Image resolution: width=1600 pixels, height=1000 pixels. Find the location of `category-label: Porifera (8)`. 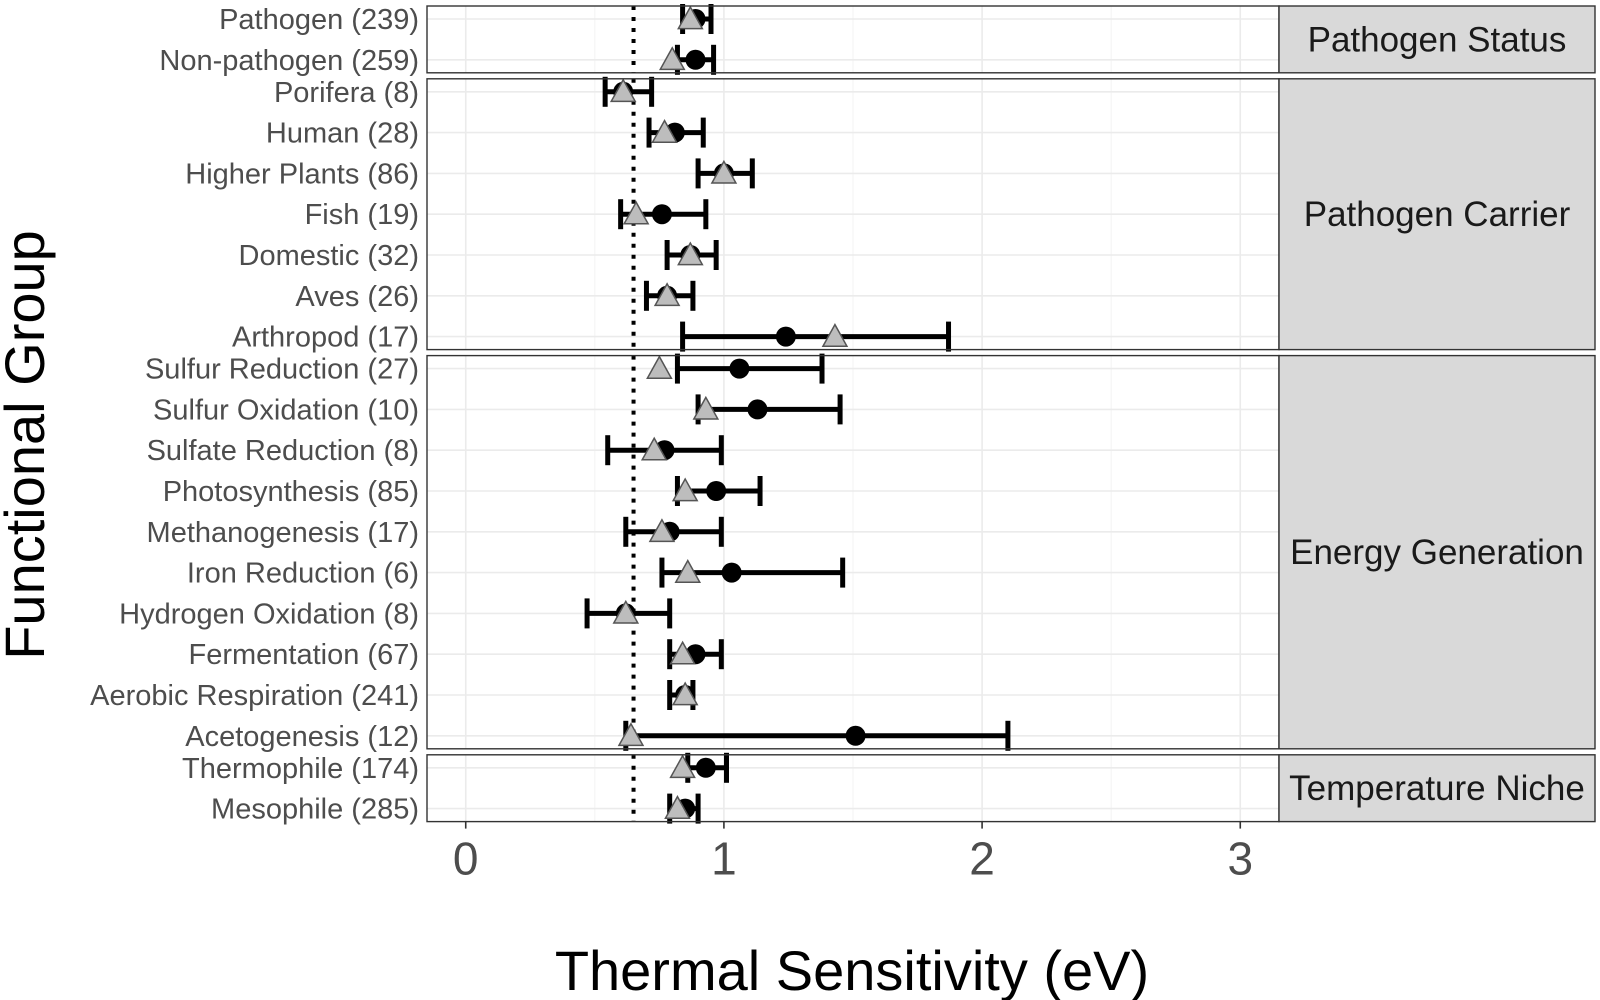

category-label: Porifera (8) is located at coordinates (346, 93).